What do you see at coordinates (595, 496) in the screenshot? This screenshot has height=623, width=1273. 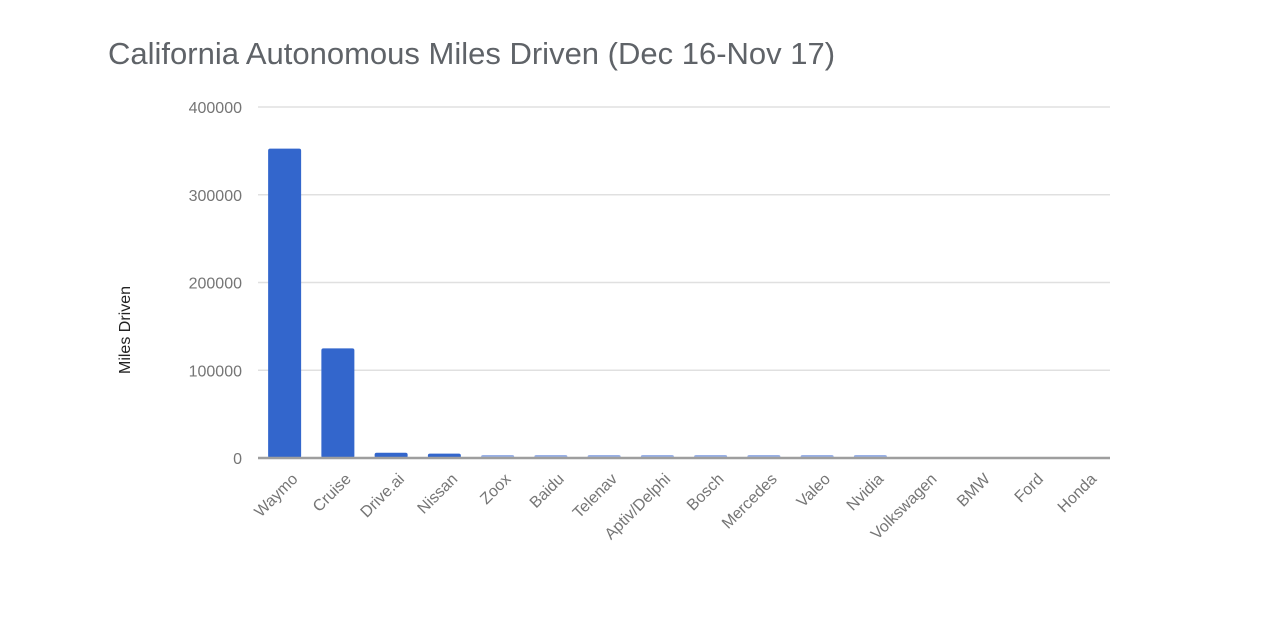 I see `x-tick-label: Telenav` at bounding box center [595, 496].